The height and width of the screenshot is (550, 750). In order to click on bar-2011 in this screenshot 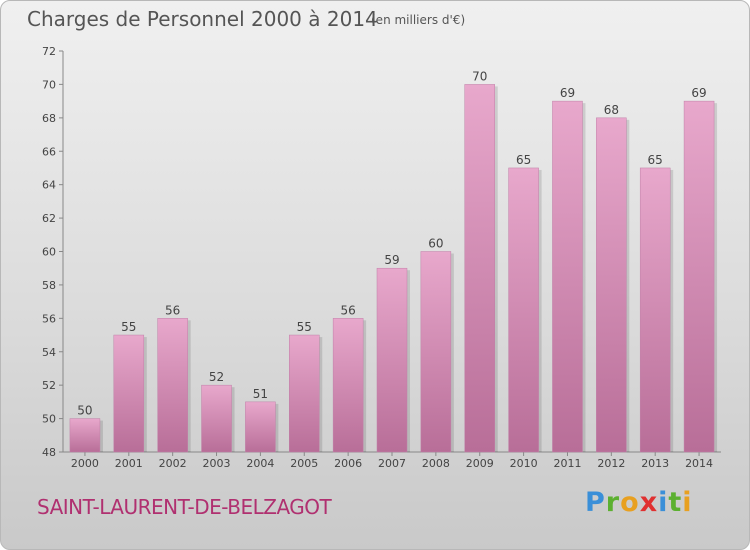, I will do `click(567, 276)`.